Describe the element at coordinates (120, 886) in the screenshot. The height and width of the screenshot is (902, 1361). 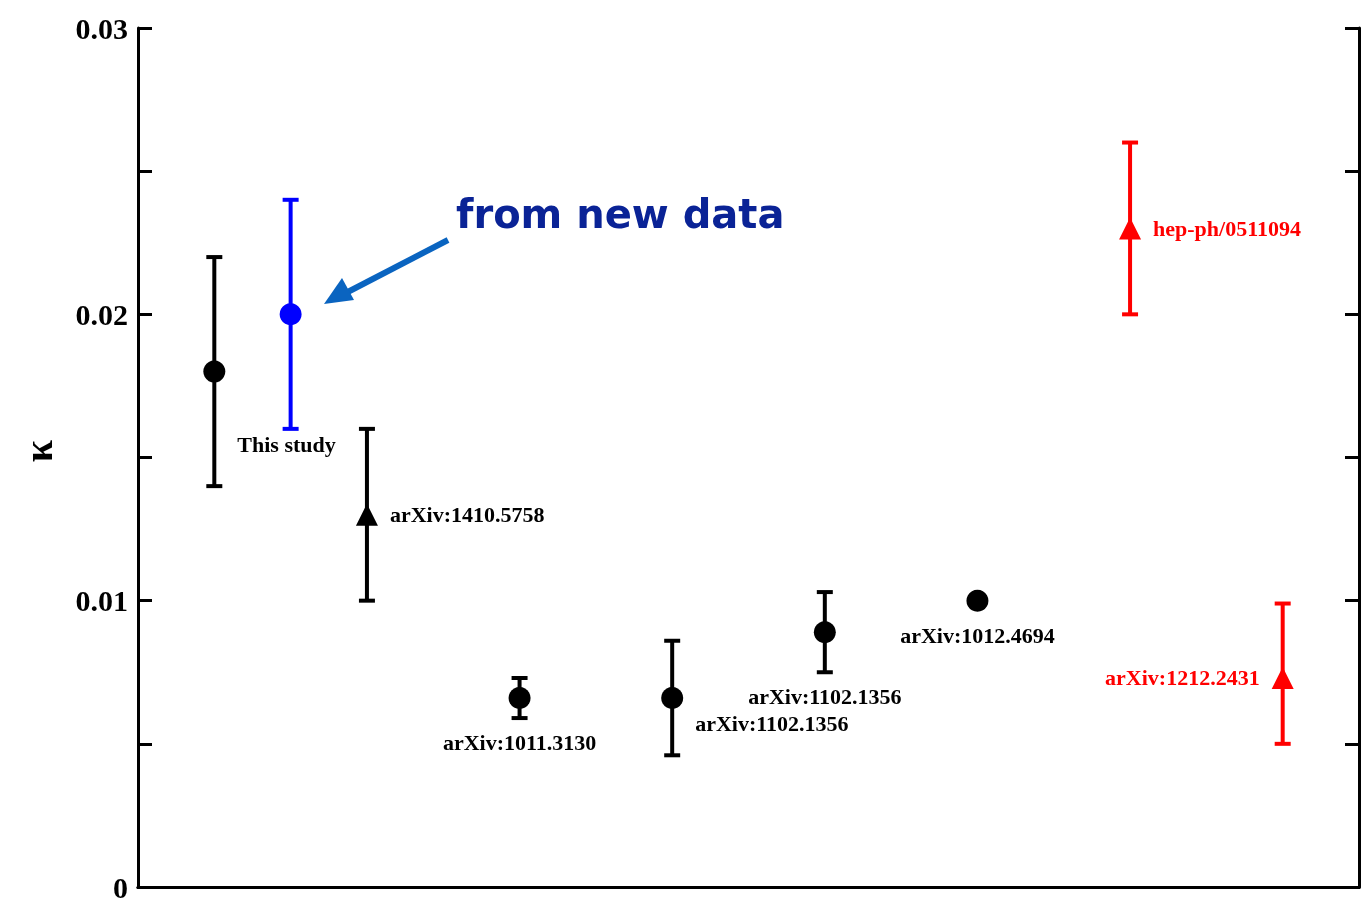
I see `y-tick-label: 0` at that location.